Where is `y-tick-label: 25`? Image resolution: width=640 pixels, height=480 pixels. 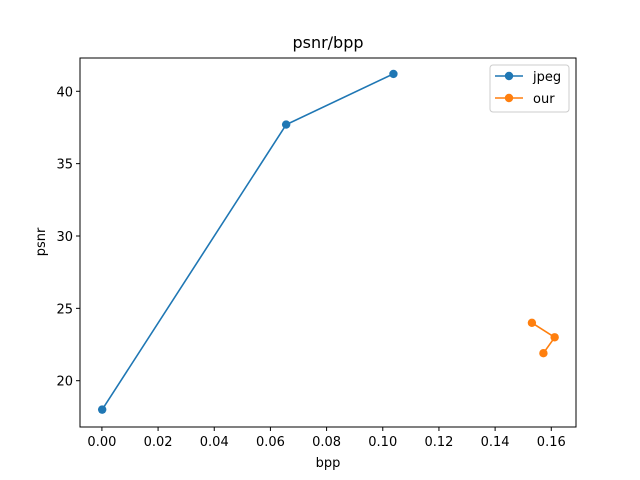 y-tick-label: 25 is located at coordinates (64, 309).